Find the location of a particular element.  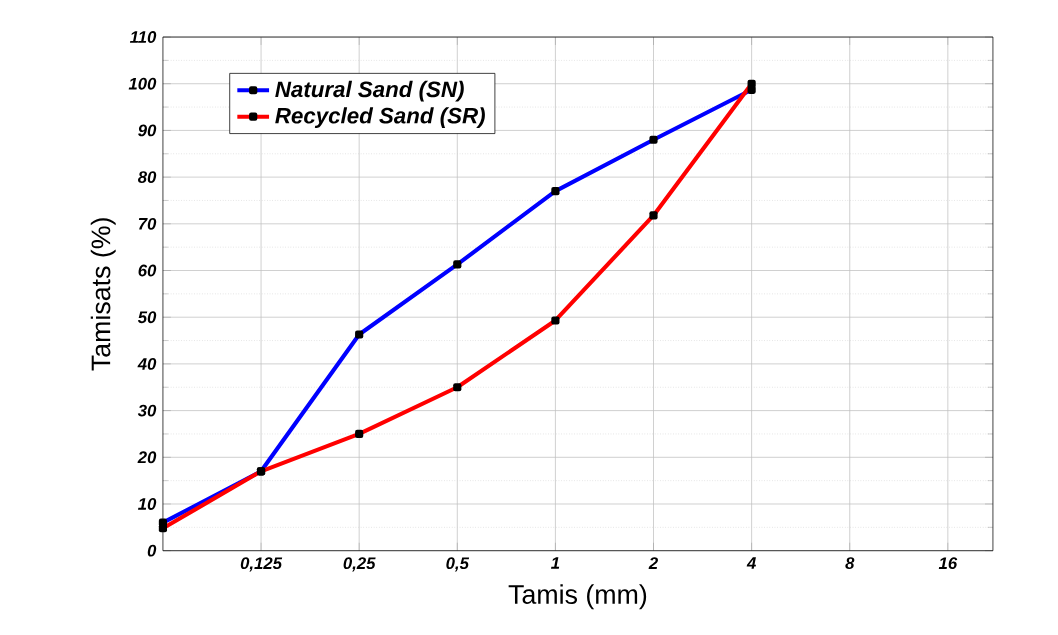

x-tick-label: 1 is located at coordinates (555, 563).